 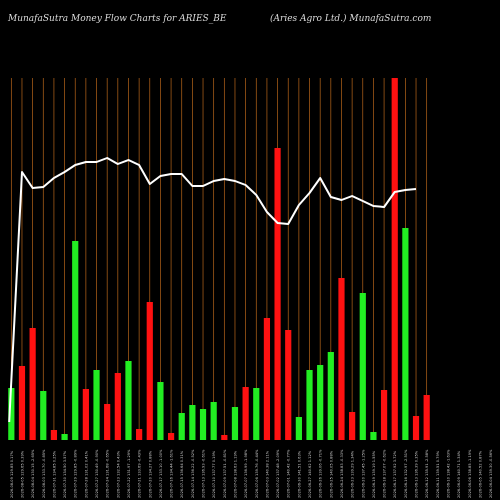 What do you see at coordinates (427, 473) in the screenshot?
I see `x-tick-label: 2026-06-12 135.91 -2.58%` at bounding box center [427, 473].